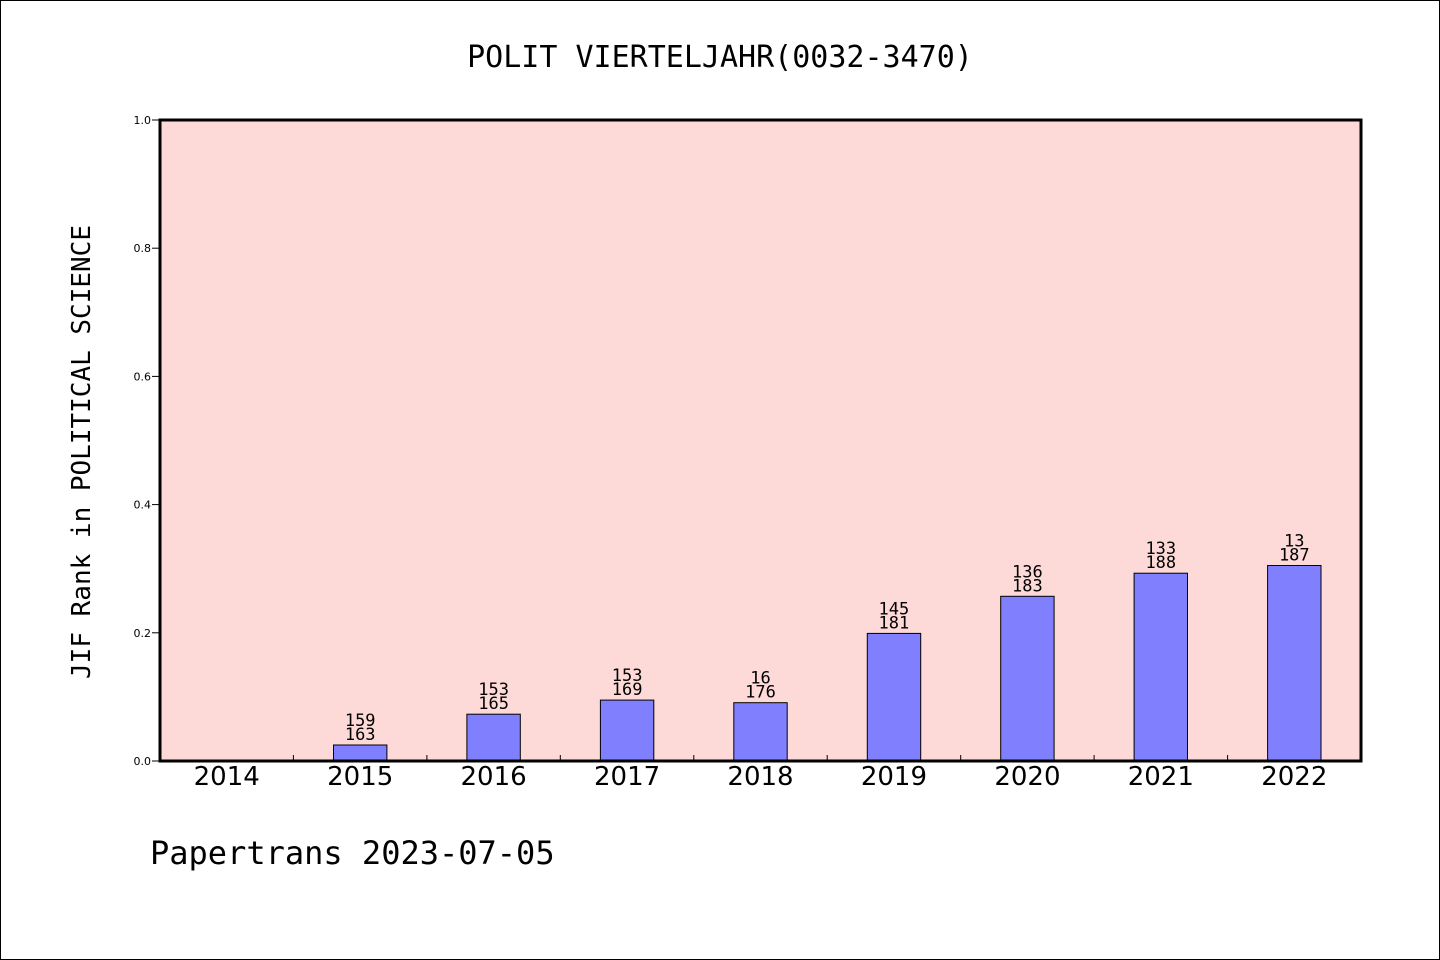  Describe the element at coordinates (352, 853) in the screenshot. I see `footer-text: Papertrans 2023-07-05` at that location.